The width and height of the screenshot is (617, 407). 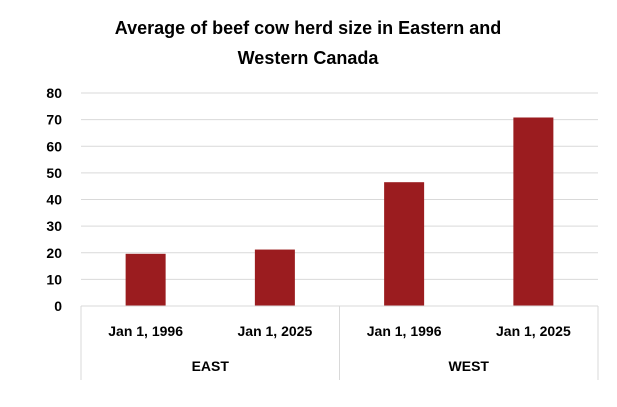 I want to click on y-axis-tick-labels: 0 10 20 30 40 50 60 70 80, so click(x=54, y=199).